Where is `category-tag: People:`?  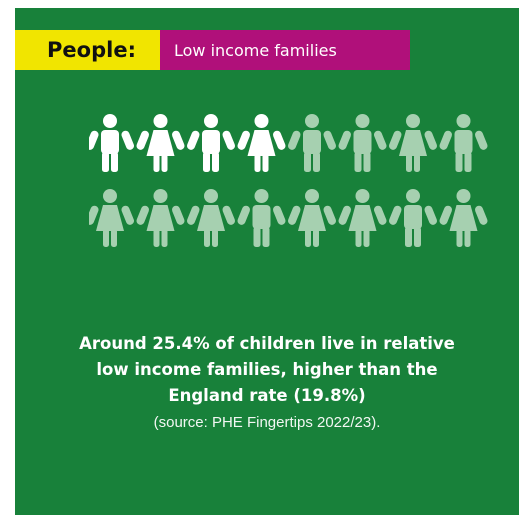
category-tag: People: is located at coordinates (87, 50).